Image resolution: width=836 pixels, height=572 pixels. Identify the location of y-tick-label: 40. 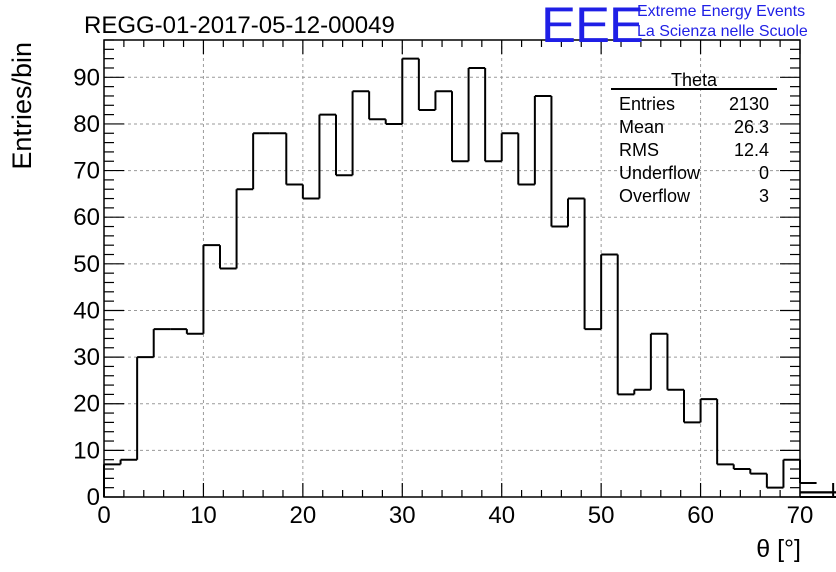
(86, 310).